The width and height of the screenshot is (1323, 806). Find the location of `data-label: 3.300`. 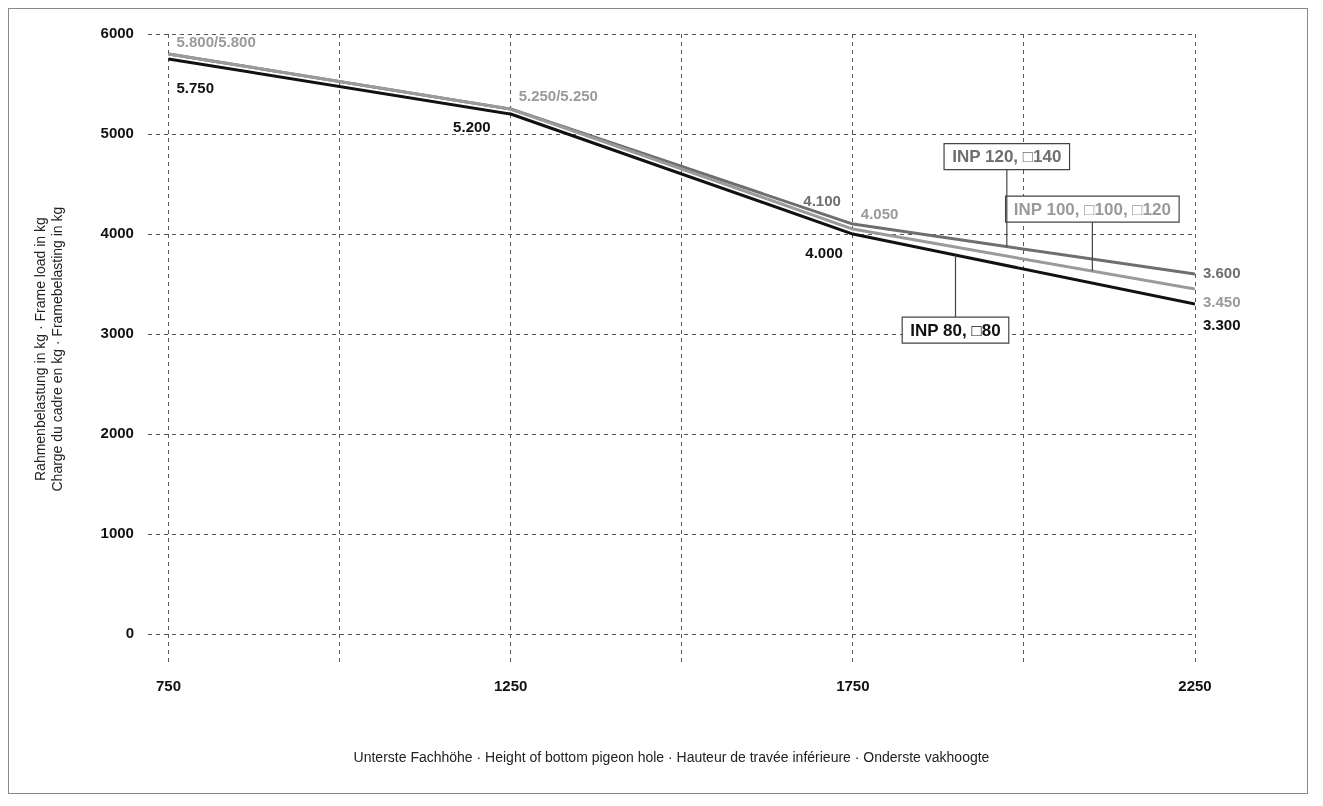

data-label: 3.300 is located at coordinates (1222, 325).